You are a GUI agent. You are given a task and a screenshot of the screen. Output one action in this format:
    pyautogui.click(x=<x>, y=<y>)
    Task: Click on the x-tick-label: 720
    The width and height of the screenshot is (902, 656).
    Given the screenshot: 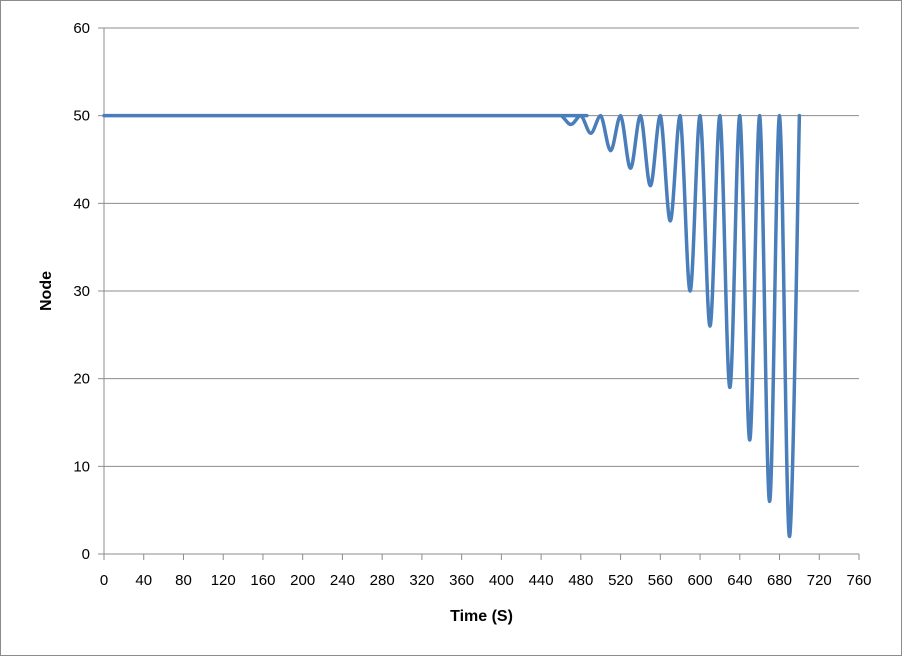 What is the action you would take?
    pyautogui.click(x=819, y=580)
    